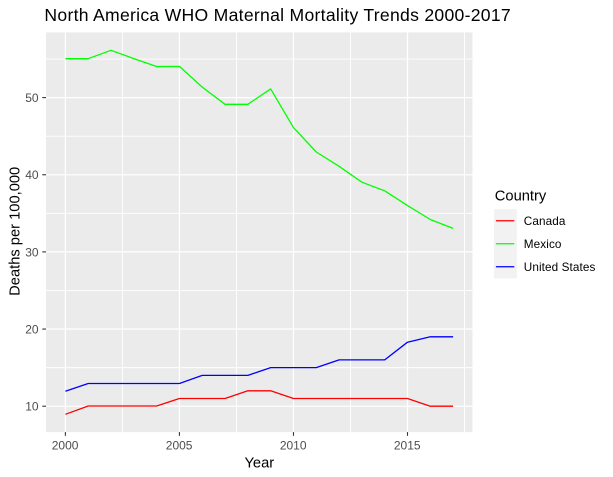 The width and height of the screenshot is (613, 477). Describe the element at coordinates (521, 197) in the screenshot. I see `svg-text: Country` at that location.